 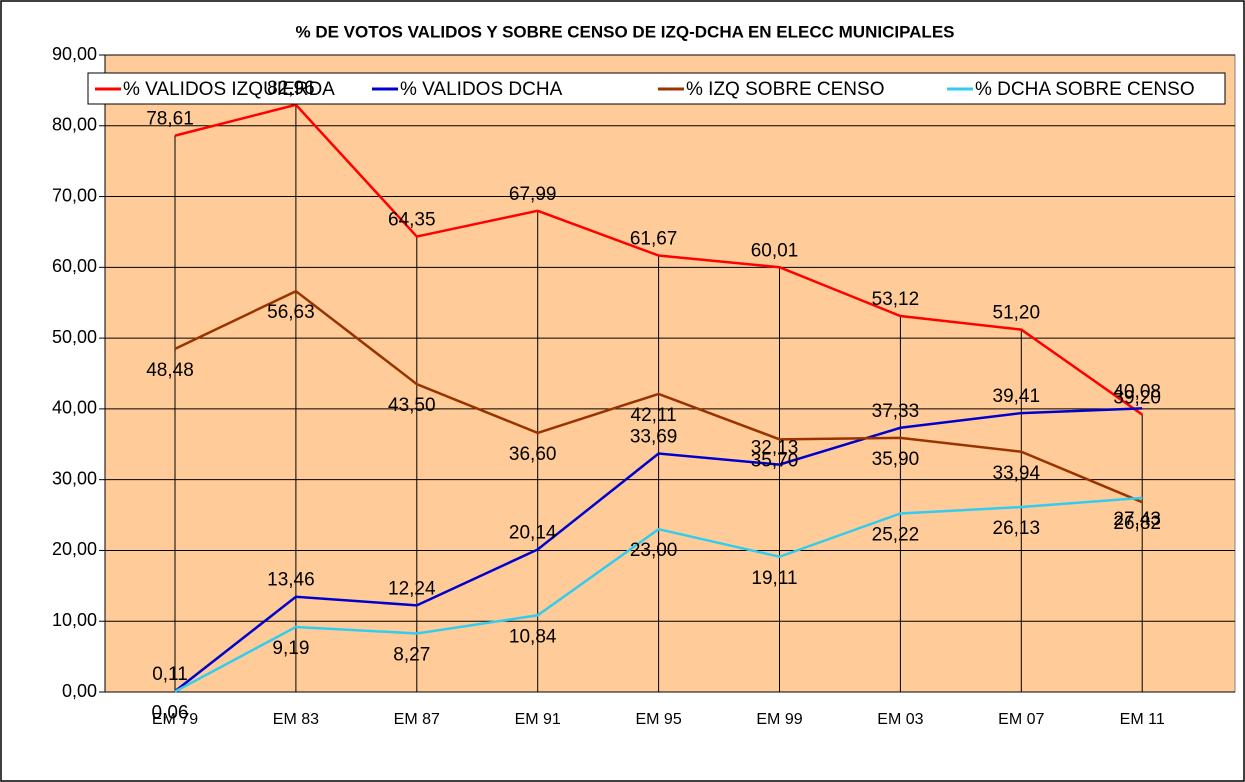 I want to click on x-tick-label: EM 99, so click(x=779, y=719).